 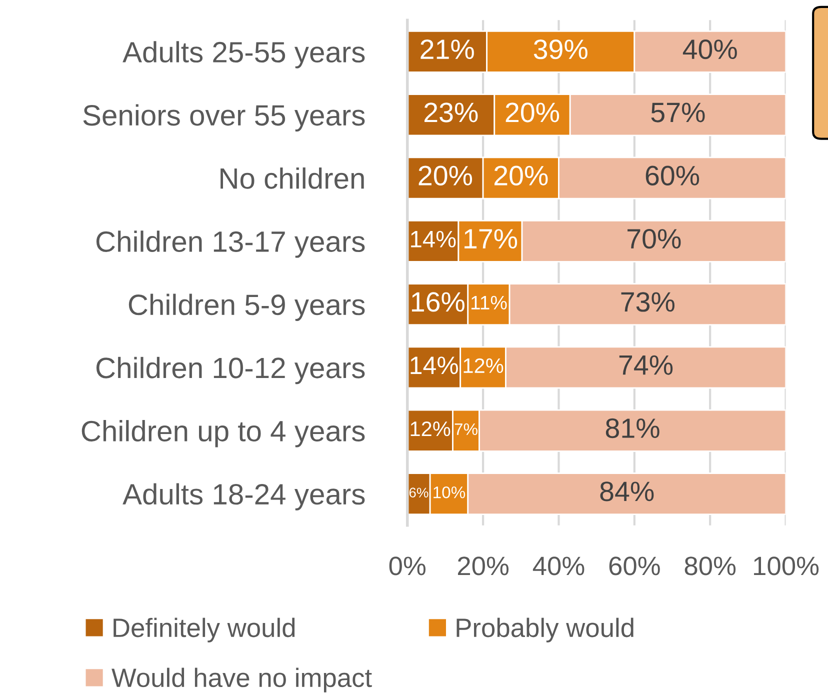 I want to click on data-label: 60%, so click(x=673, y=176).